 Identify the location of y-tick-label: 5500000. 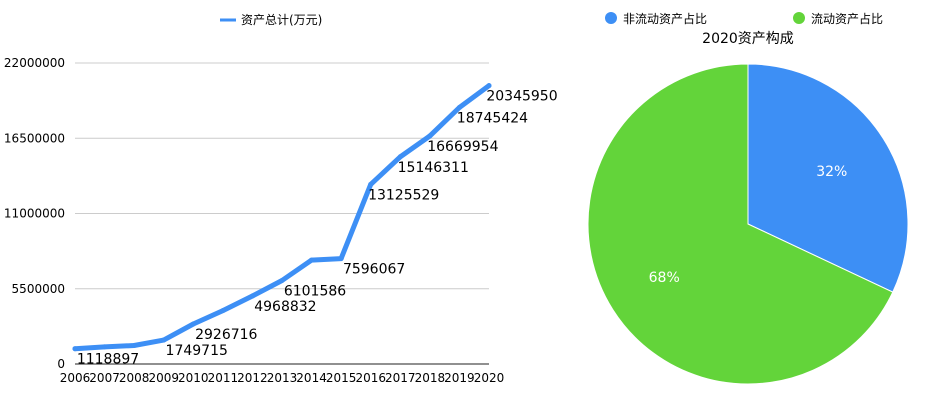
(38, 289).